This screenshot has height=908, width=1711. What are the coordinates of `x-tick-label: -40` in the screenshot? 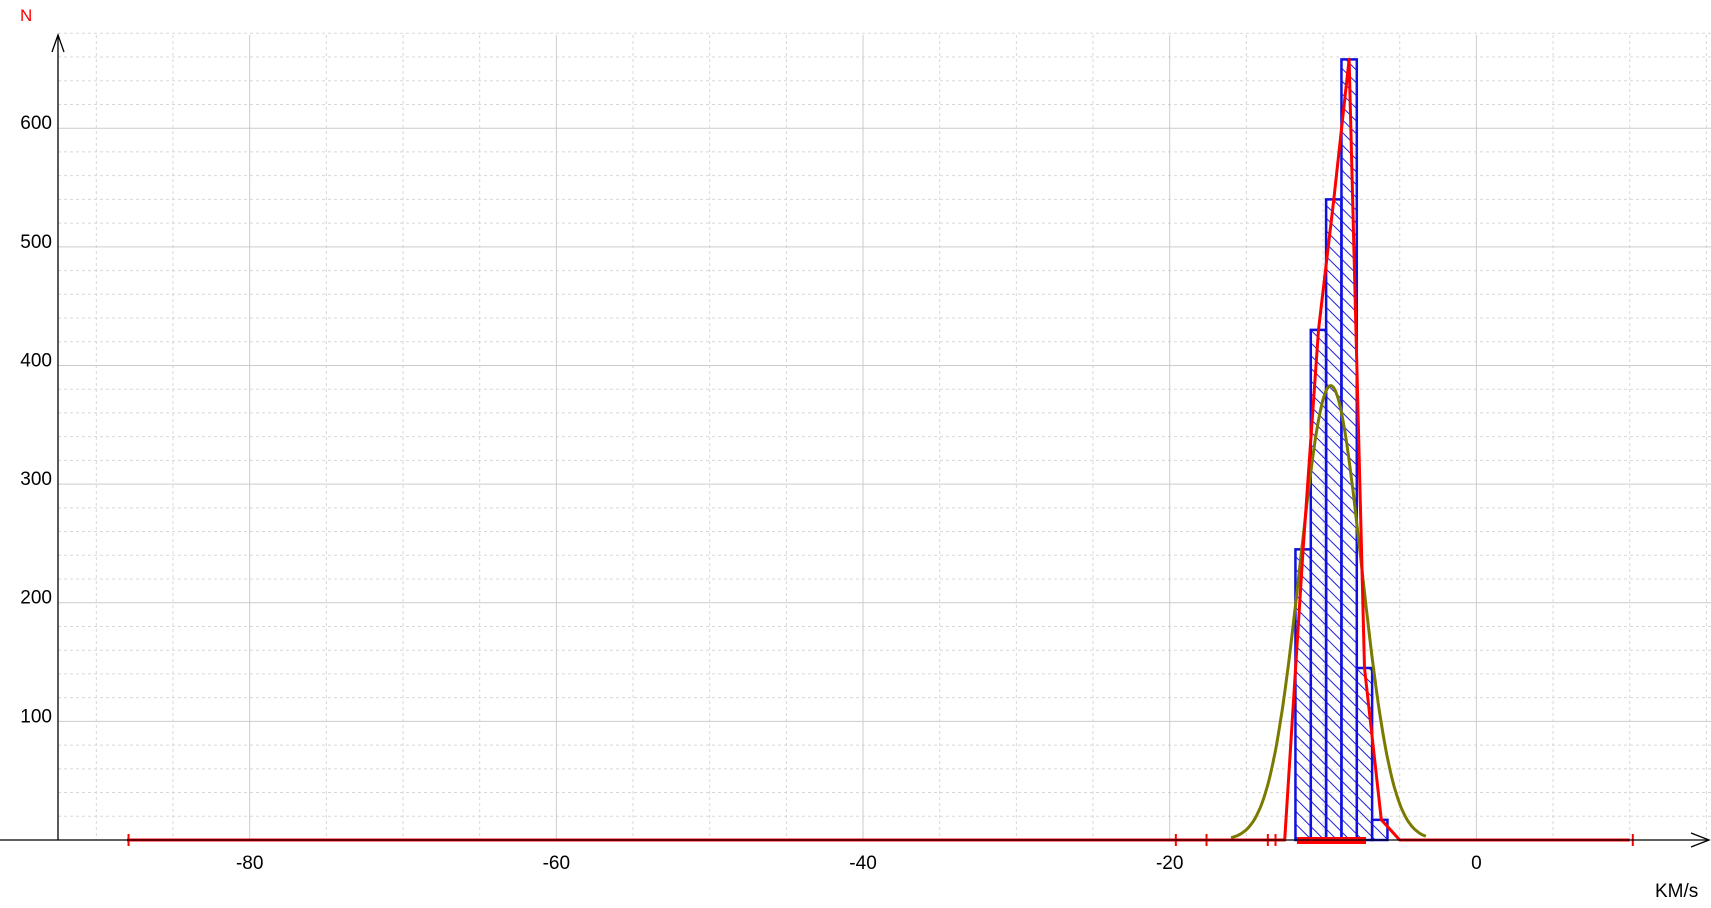 It's located at (862, 863).